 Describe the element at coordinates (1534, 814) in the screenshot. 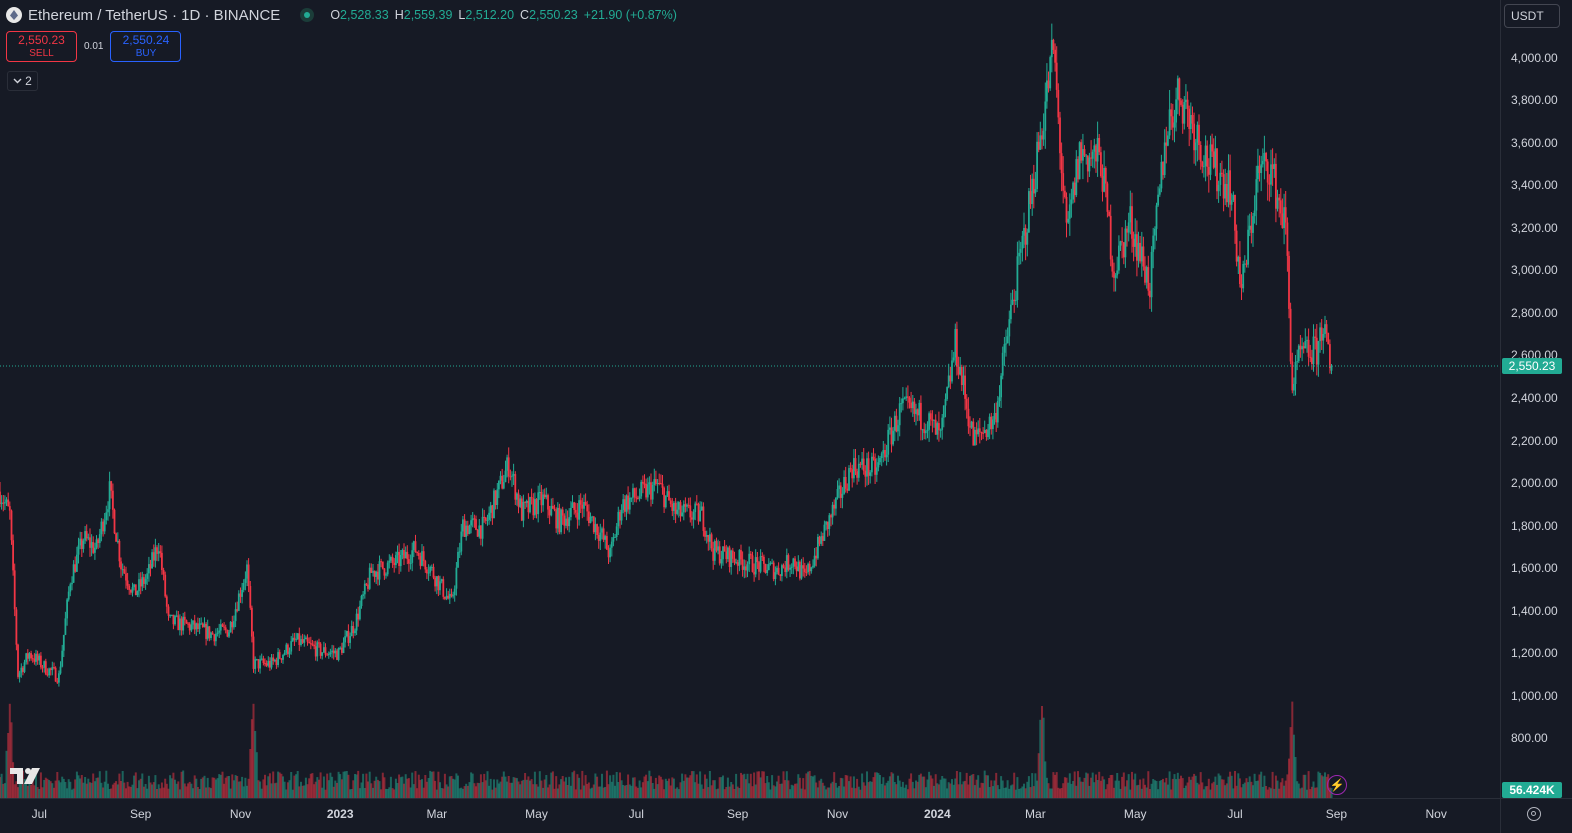

I see `settings-gear-icon` at that location.